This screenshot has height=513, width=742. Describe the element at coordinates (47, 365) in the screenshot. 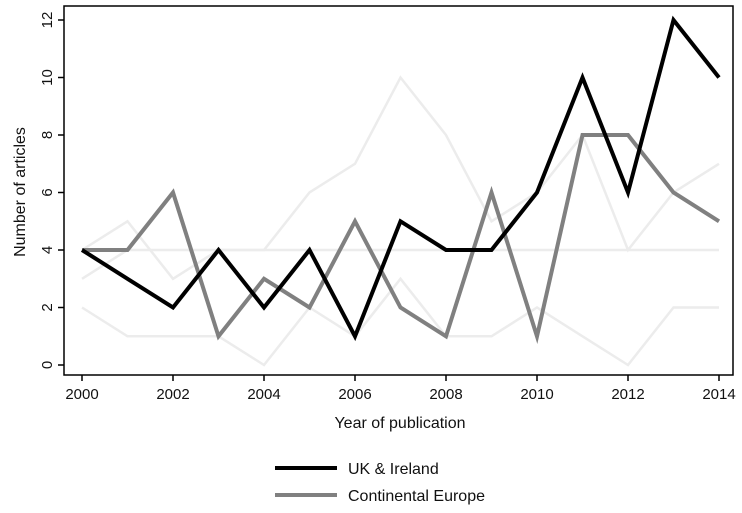

I see `y-tick-label: 0` at that location.